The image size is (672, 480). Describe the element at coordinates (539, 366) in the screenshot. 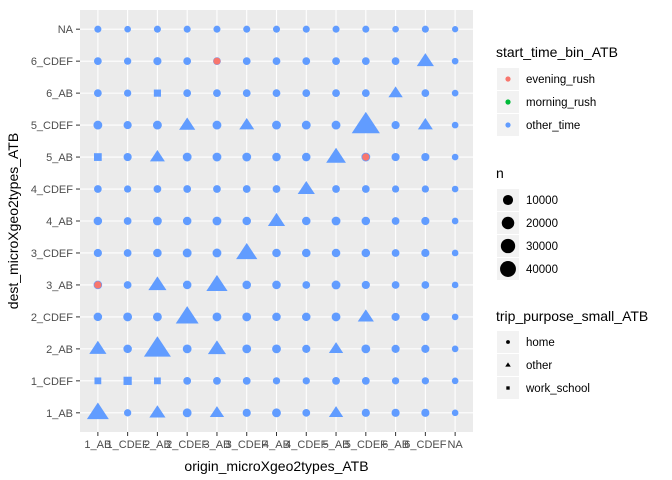

I see `legend-label: other` at that location.